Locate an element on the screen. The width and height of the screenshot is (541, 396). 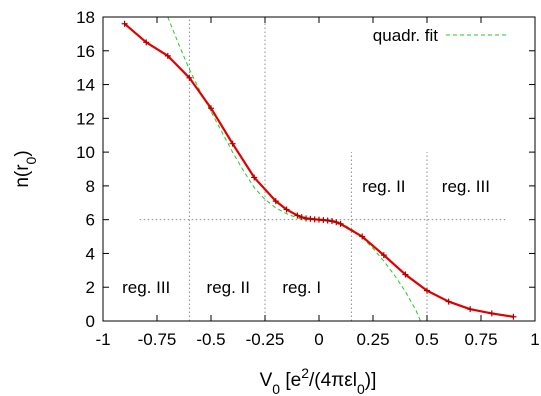
y-tick-label: 6 is located at coordinates (90, 220).